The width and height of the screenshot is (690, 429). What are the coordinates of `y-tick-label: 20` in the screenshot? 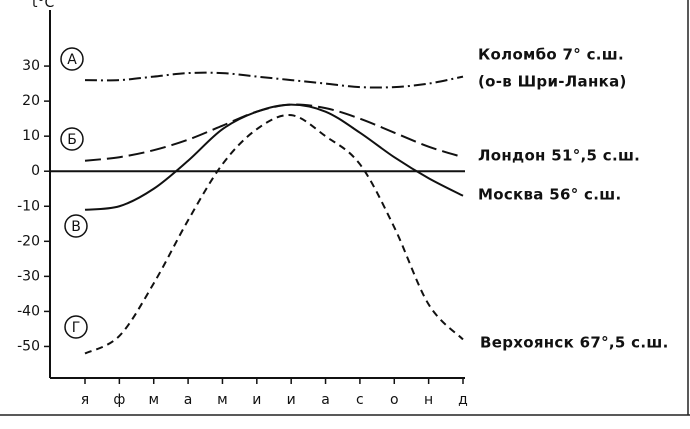 It's located at (31, 101).